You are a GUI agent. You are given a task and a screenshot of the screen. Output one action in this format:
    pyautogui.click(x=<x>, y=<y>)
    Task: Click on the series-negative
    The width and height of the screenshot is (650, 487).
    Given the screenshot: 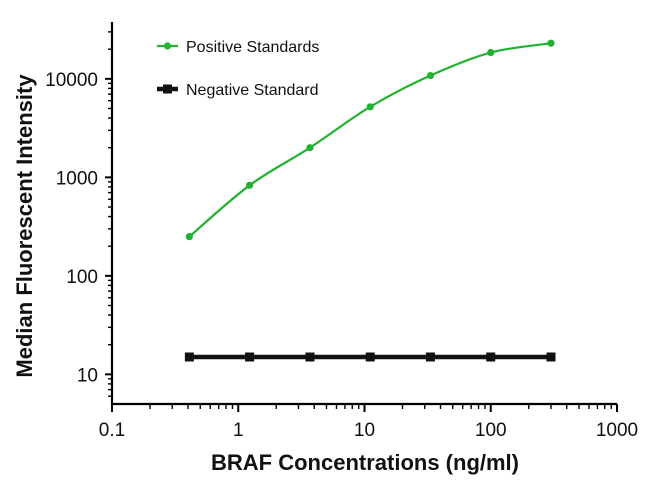 What is the action you would take?
    pyautogui.click(x=370, y=357)
    